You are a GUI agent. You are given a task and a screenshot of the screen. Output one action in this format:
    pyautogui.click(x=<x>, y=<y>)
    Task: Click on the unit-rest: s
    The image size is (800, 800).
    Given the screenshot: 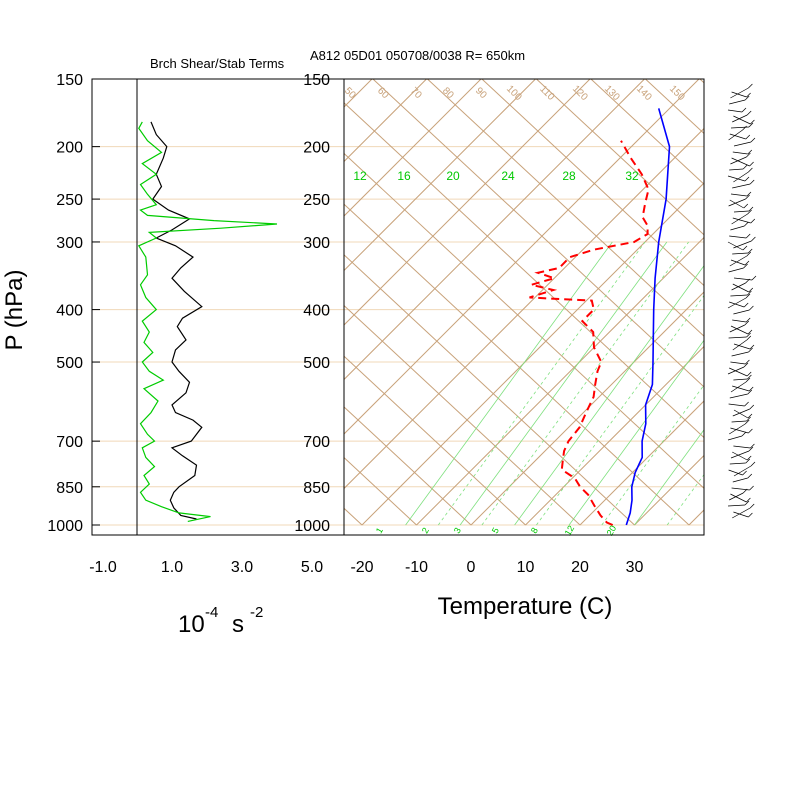 What is the action you would take?
    pyautogui.click(x=238, y=624)
    